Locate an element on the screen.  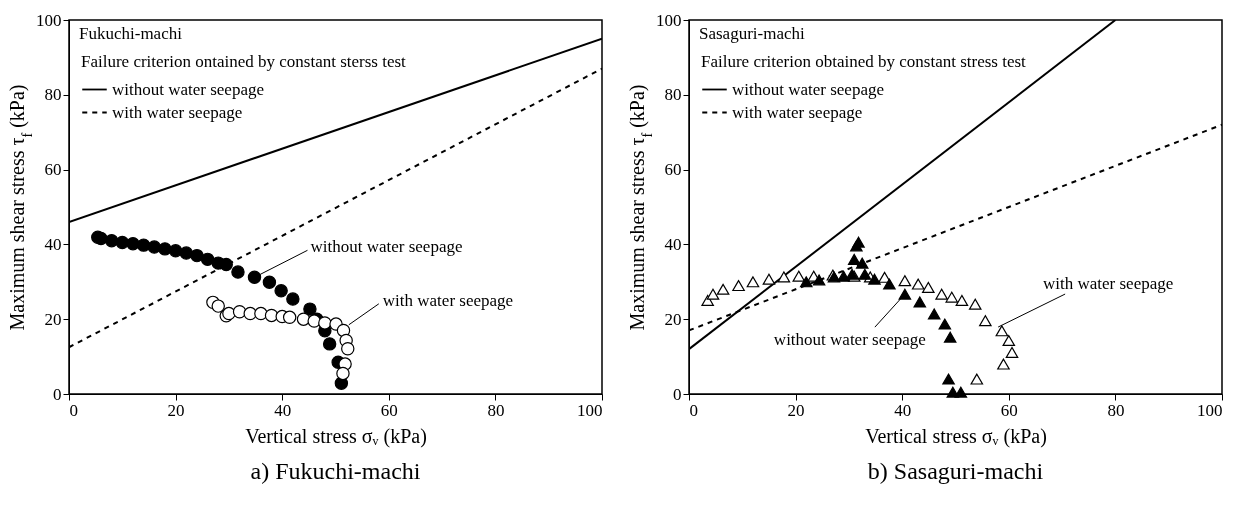
legend-title: Failure criterion obtained by constant stress test is located at coordinates (864, 61).